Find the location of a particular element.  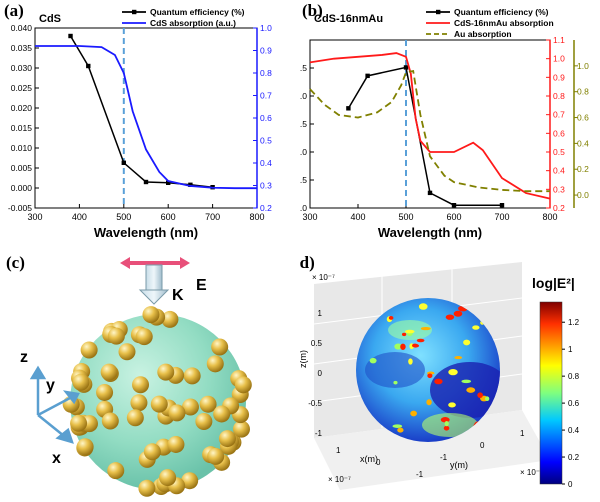

y-right2-tick-label: 0.8 is located at coordinates (583, 92).